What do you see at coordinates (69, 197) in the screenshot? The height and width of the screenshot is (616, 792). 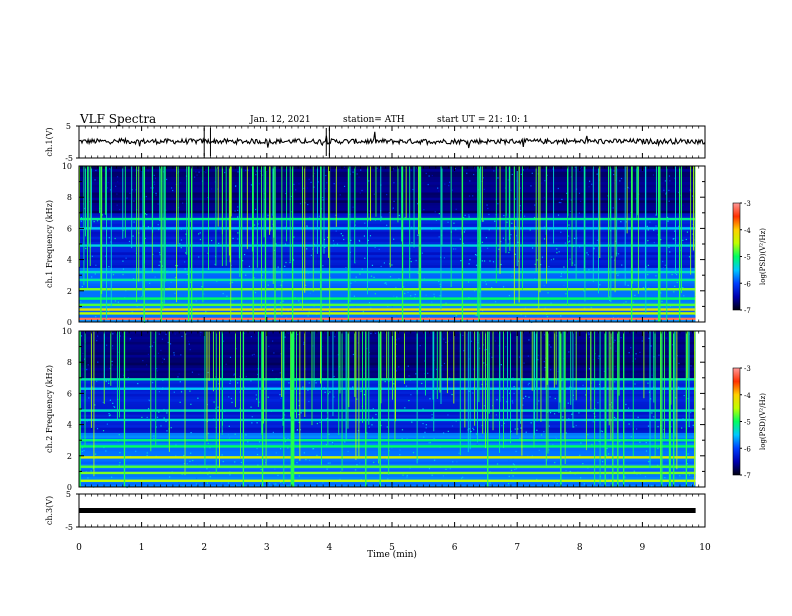 I see `y-tick-label: 8` at bounding box center [69, 197].